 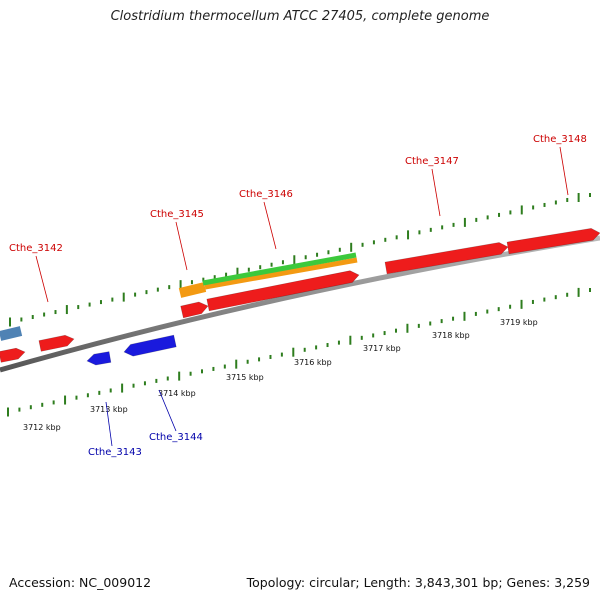 I want to click on scale-label: 3713 kbp, so click(x=109, y=409).